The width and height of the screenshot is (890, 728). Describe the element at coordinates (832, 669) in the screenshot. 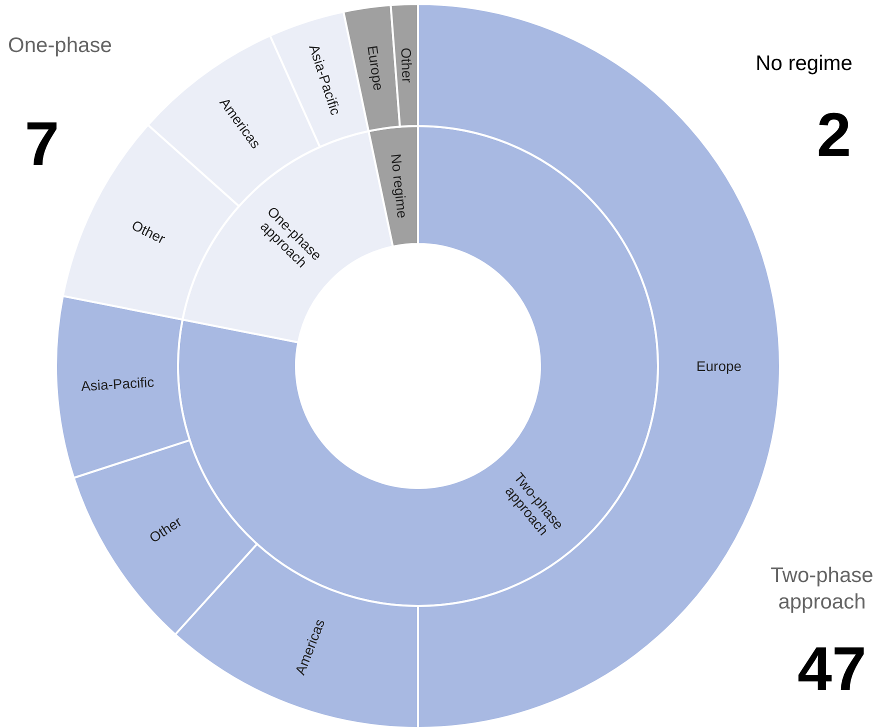

I see `text: 47` at that location.